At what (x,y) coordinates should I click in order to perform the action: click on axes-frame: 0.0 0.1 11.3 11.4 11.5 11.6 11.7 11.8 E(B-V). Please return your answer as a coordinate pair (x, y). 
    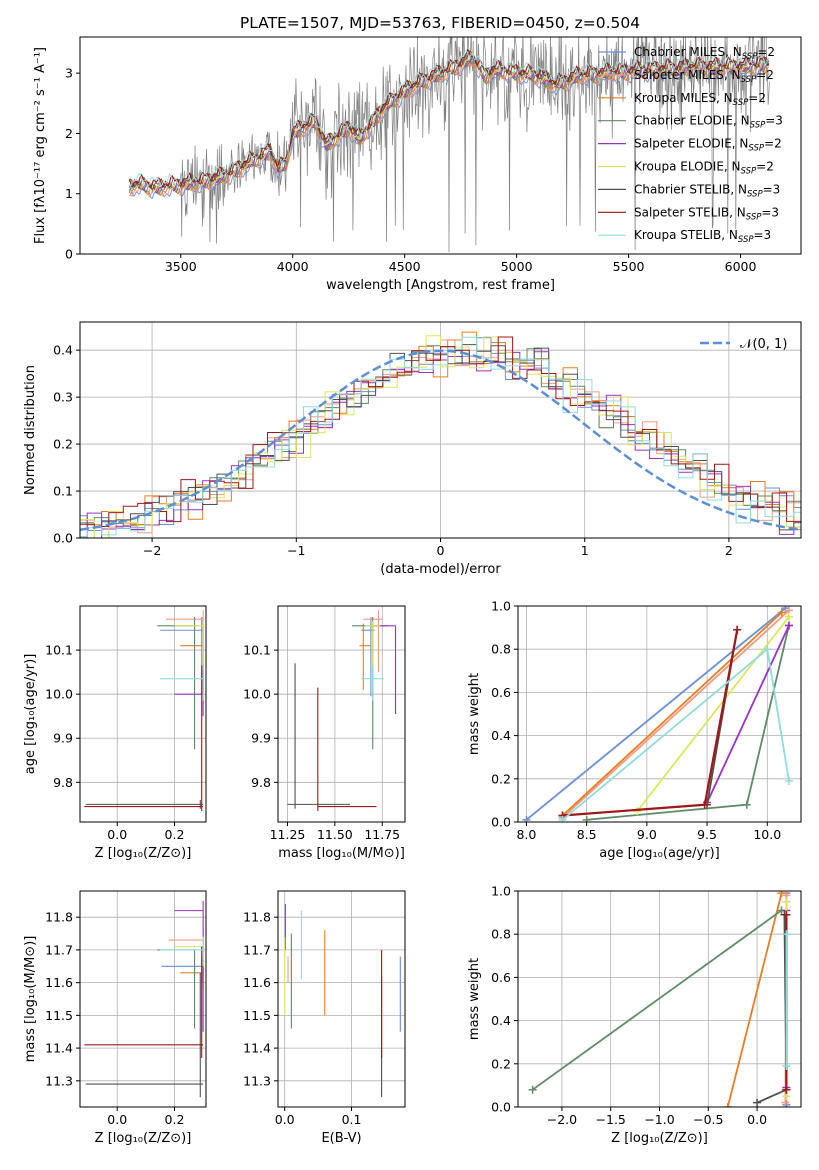
    Looking at the image, I should click on (324, 1018).